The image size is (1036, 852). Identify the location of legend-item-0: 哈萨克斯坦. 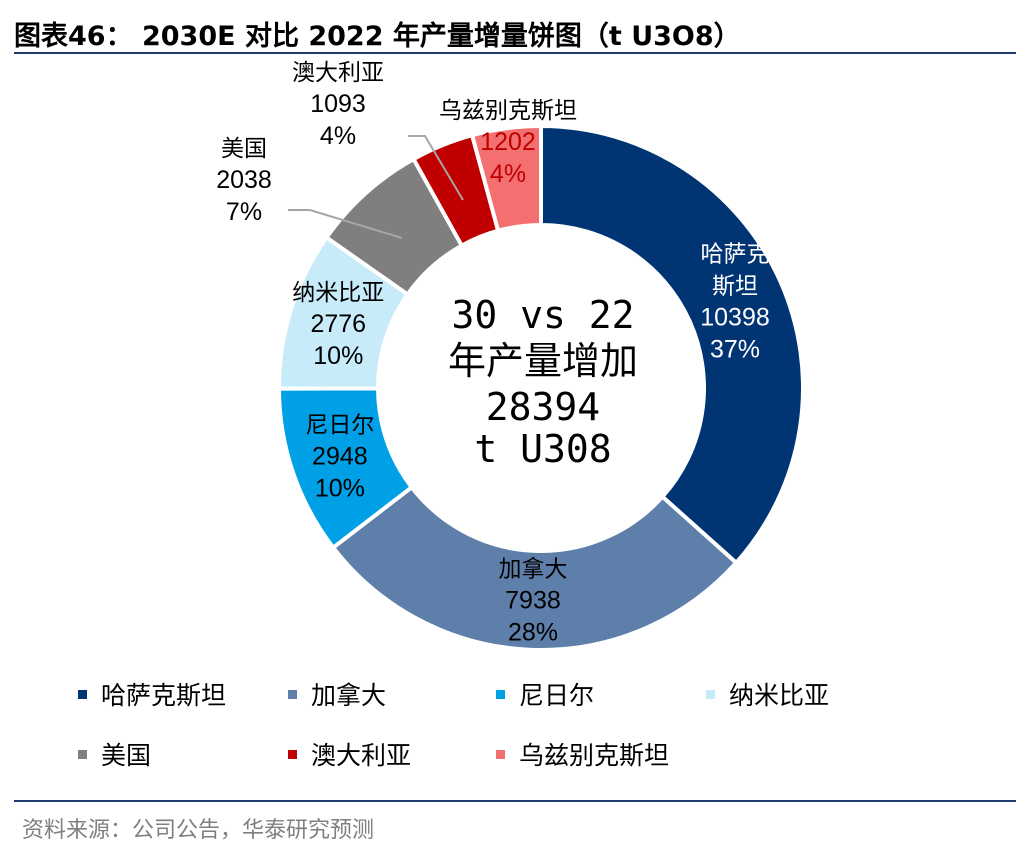
(152, 694).